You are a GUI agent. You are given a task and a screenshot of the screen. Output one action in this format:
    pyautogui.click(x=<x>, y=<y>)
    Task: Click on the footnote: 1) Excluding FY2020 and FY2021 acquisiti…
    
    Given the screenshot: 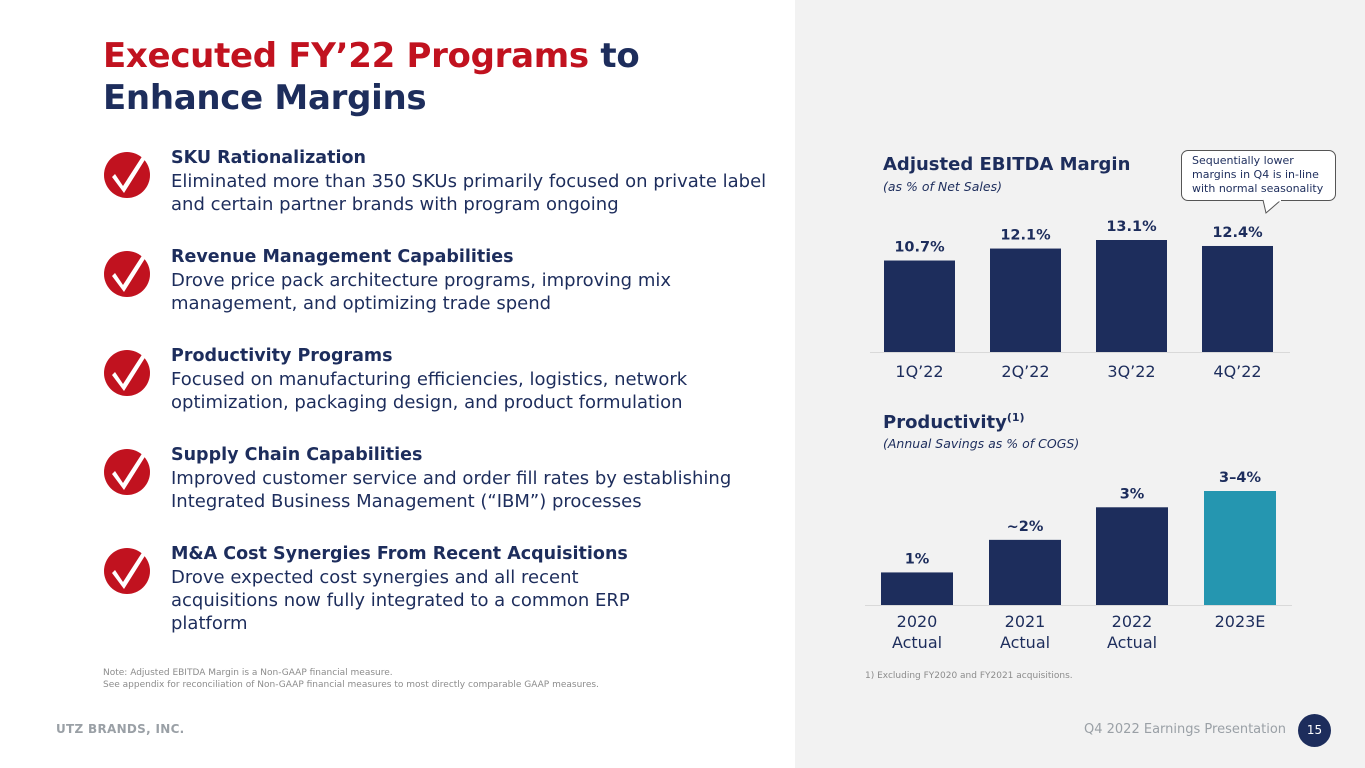 What is the action you would take?
    pyautogui.click(x=969, y=676)
    